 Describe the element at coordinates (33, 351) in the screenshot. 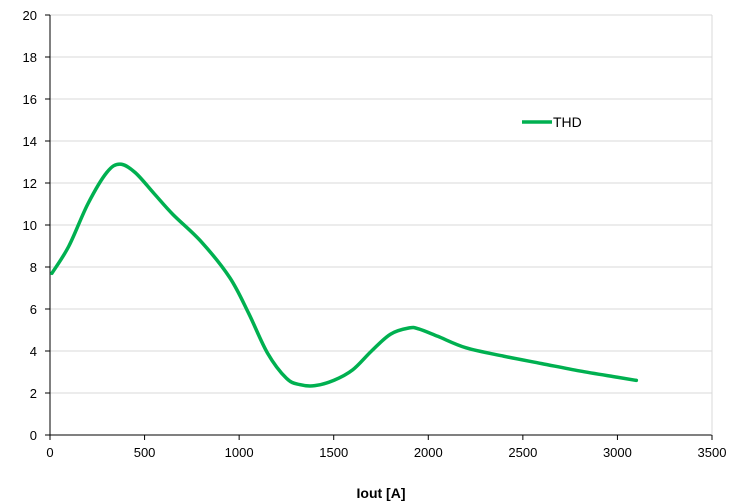

I see `y-tick-label: 4` at that location.